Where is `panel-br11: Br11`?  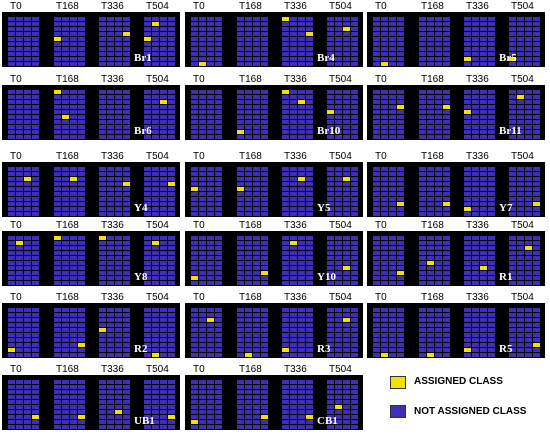
panel-br11: Br11 is located at coordinates (456, 112).